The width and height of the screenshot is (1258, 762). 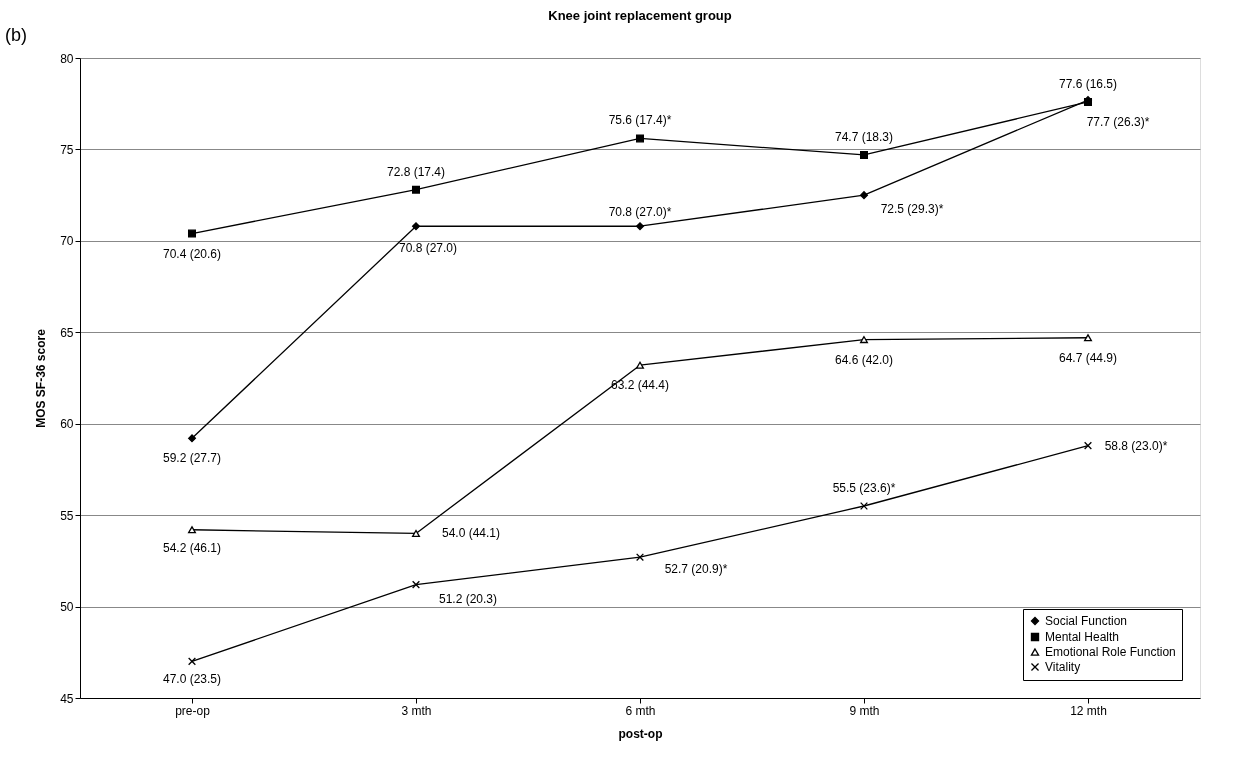 I want to click on data-label: 55.5 (23.6)*, so click(x=864, y=488).